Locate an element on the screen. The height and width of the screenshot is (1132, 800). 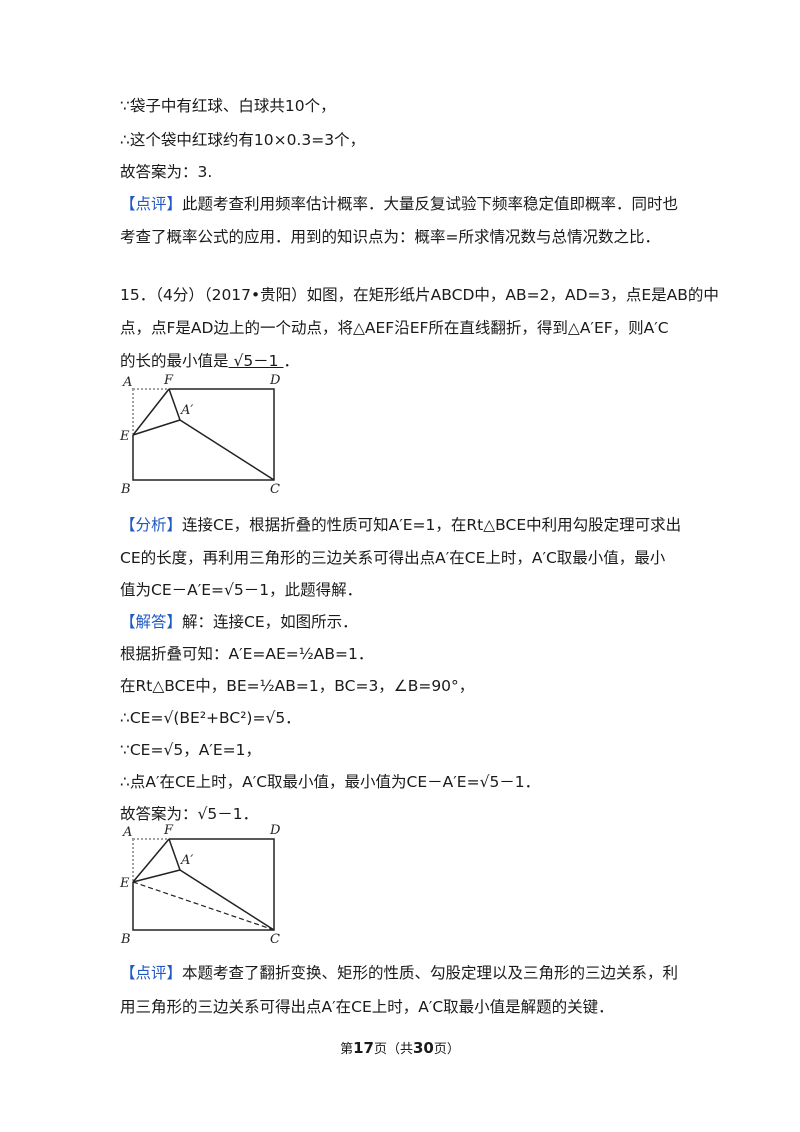
text-line: 用三角形的三边关系可得出点A′在CE上时，A′C取最小值是解题的关键． is located at coordinates (367, 1007).